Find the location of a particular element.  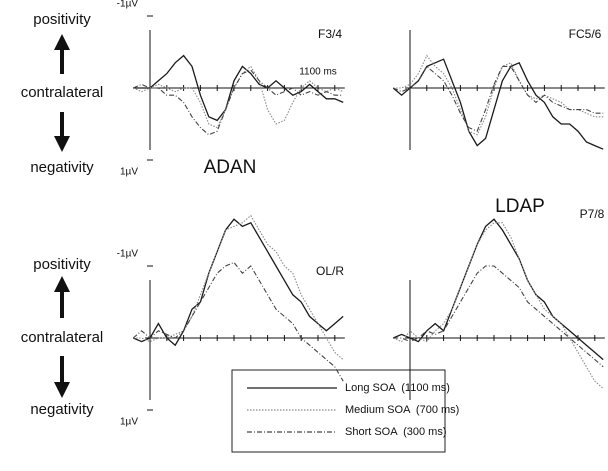

legend-label: Medium SOA (700 ms) is located at coordinates (402, 410).